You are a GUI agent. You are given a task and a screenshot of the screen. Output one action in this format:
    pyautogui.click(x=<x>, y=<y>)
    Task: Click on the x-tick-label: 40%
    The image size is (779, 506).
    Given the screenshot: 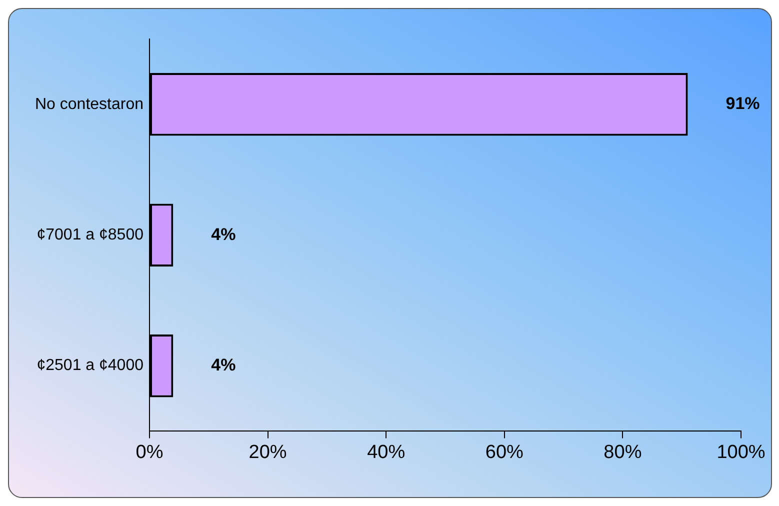 What is the action you would take?
    pyautogui.click(x=386, y=452)
    